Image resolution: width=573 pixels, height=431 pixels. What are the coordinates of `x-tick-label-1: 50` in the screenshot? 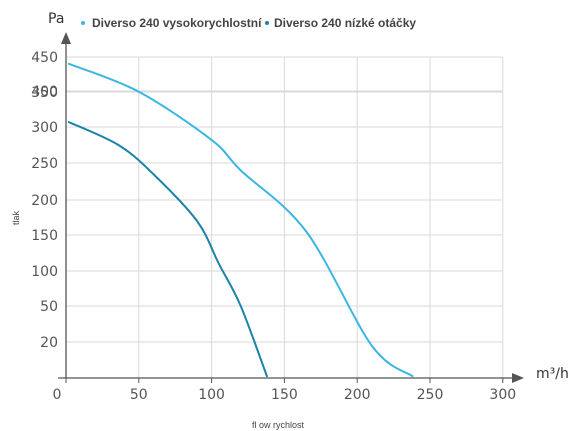 It's located at (139, 395).